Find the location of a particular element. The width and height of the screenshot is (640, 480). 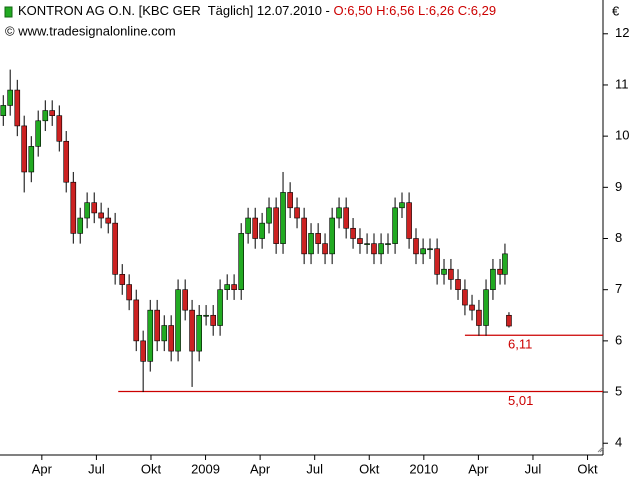

y-tick-label: 8 is located at coordinates (618, 237).